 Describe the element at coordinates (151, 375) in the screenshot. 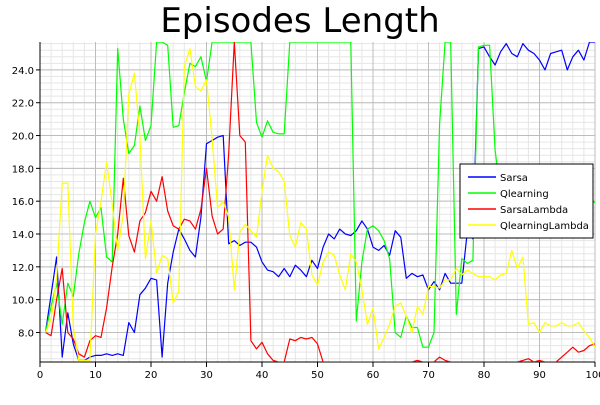

I see `x-tick-label: 20` at that location.